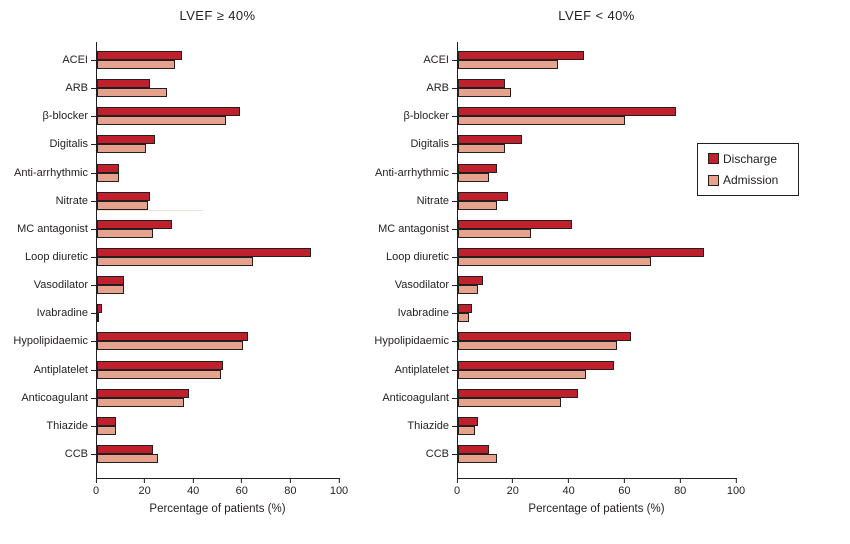 This screenshot has height=544, width=850. I want to click on category-label: Nitrate, so click(432, 200).